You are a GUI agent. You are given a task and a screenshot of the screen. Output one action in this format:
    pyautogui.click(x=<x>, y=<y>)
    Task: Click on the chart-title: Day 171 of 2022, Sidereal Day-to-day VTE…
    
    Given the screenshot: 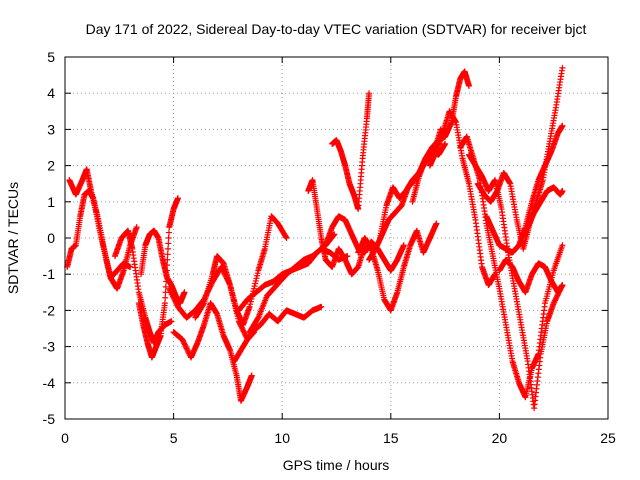 What is the action you would take?
    pyautogui.click(x=336, y=29)
    